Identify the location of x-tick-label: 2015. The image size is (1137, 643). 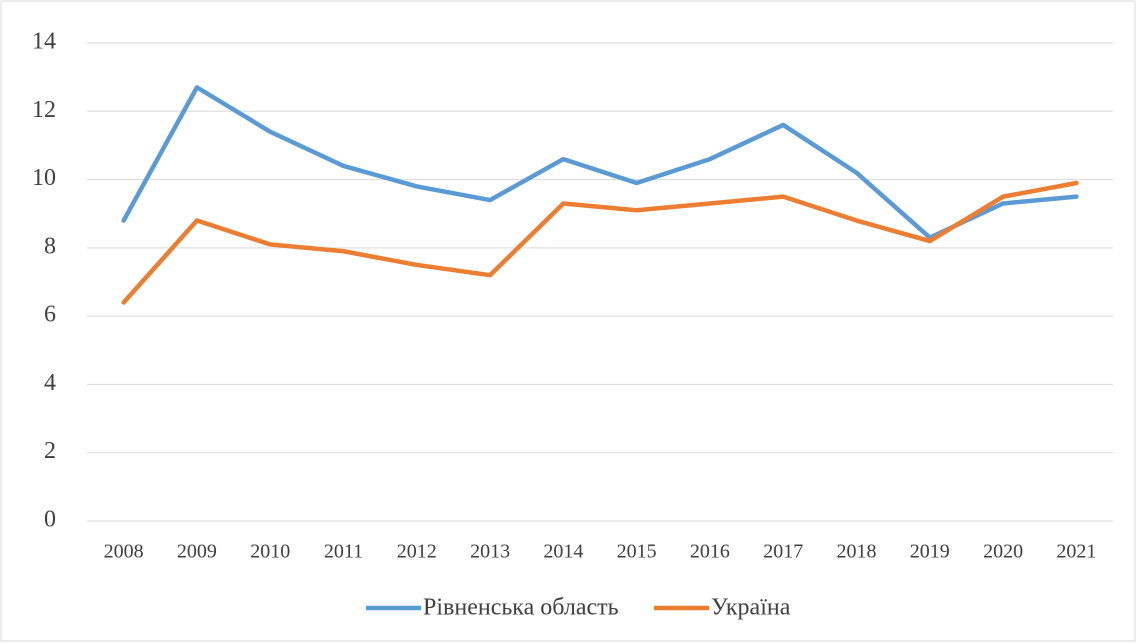
(637, 552).